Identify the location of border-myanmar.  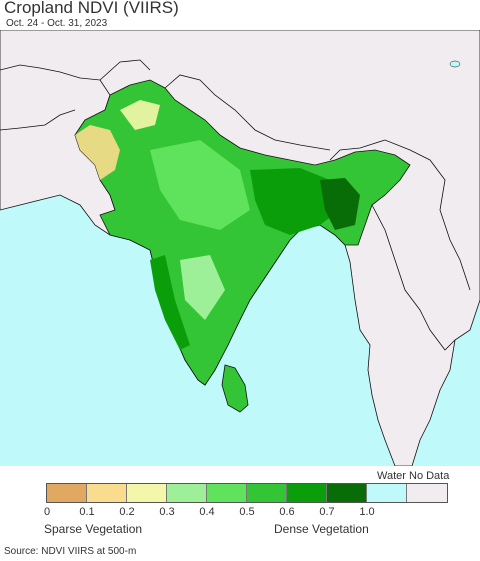
(413, 277).